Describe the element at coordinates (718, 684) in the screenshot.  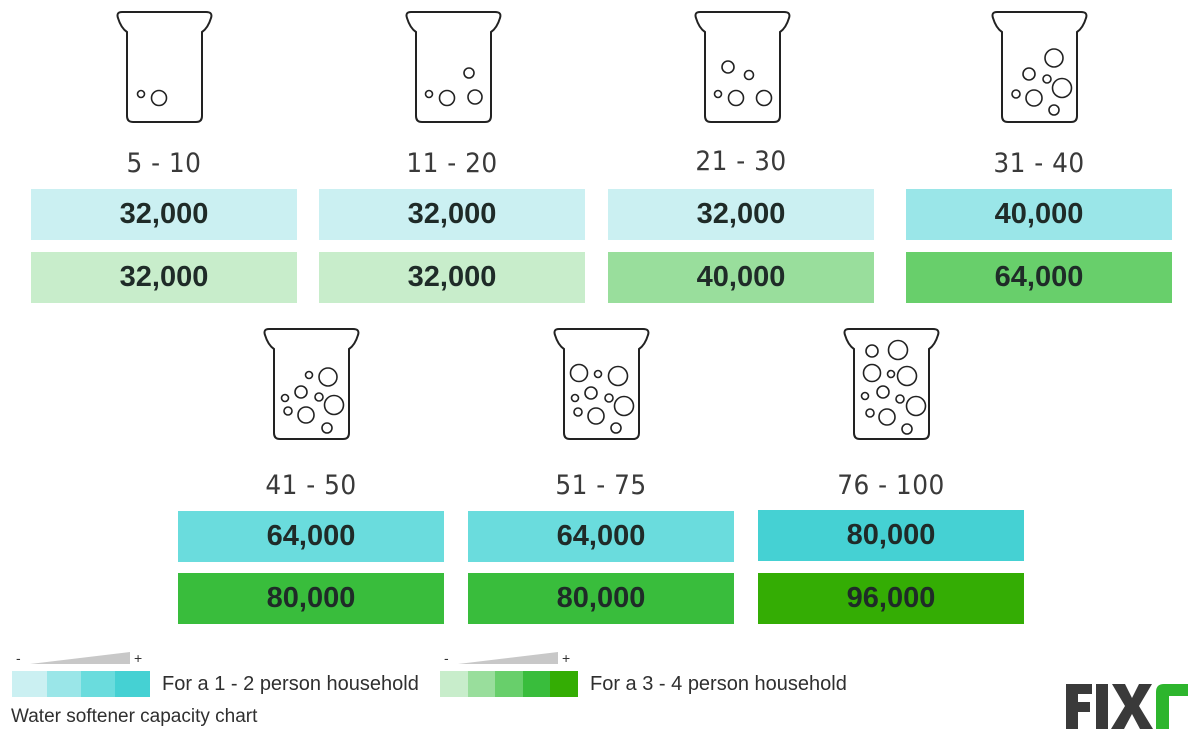
I see `legend-label-large-household: For a 3 - 4 person household` at that location.